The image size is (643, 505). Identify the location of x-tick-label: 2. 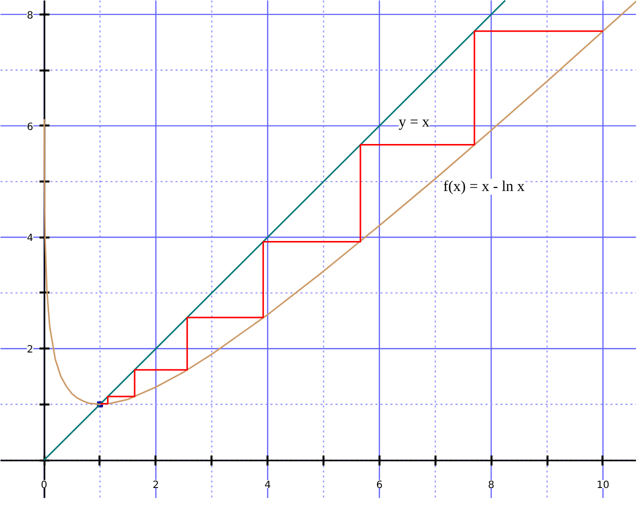
(156, 486).